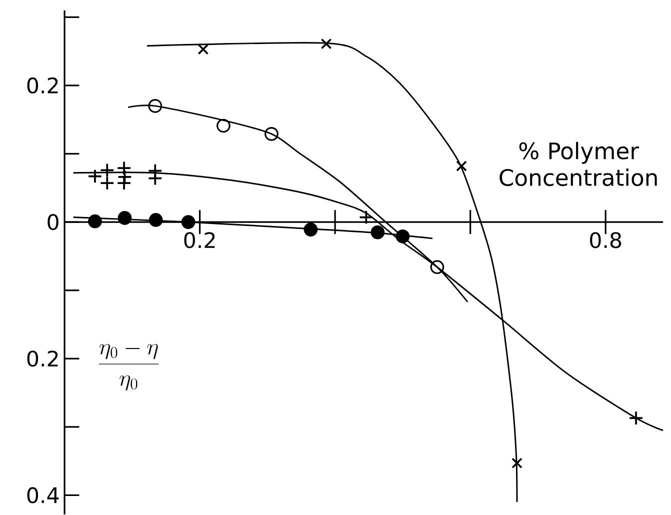 This screenshot has width=671, height=515. I want to click on y-axis-title: $\frac{\eta_0-\eta}{\eta_0}$, so click(128, 367).